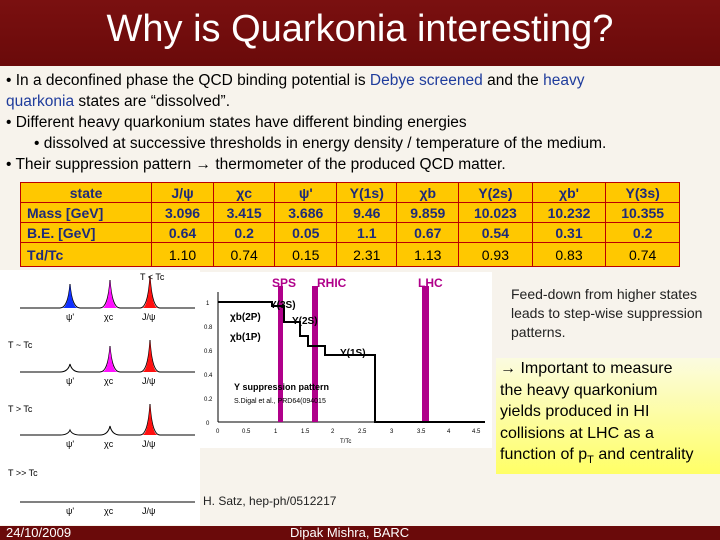 Image resolution: width=720 pixels, height=540 pixels. I want to click on x-tick: 4, so click(449, 432).